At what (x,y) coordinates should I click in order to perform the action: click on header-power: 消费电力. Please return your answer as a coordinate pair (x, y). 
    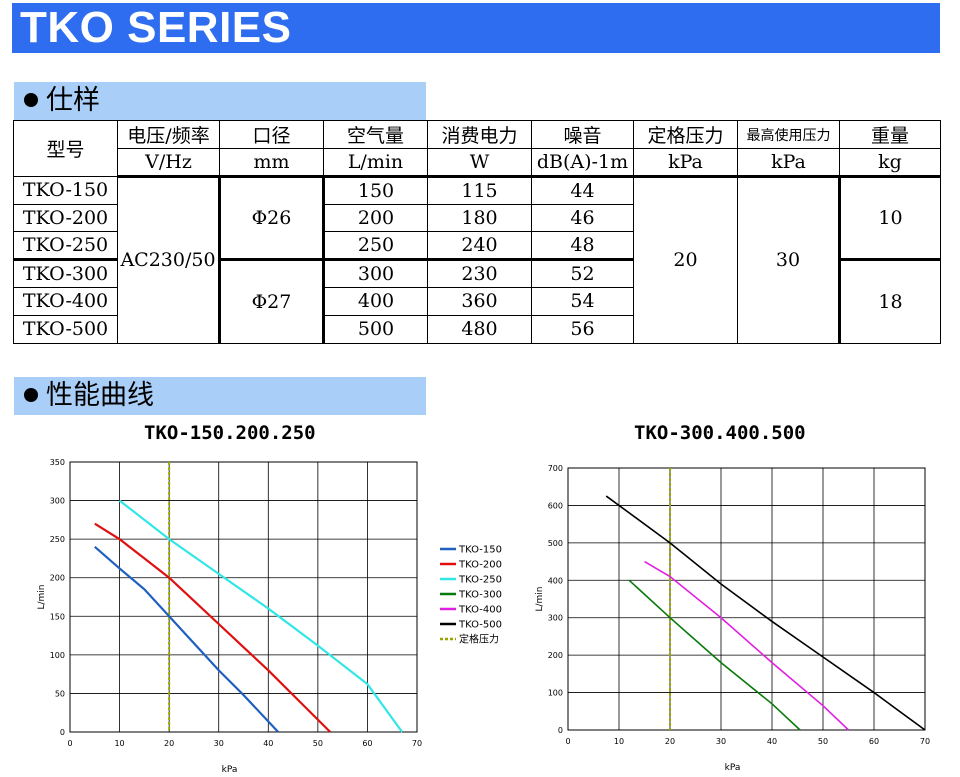
    Looking at the image, I should click on (479, 134).